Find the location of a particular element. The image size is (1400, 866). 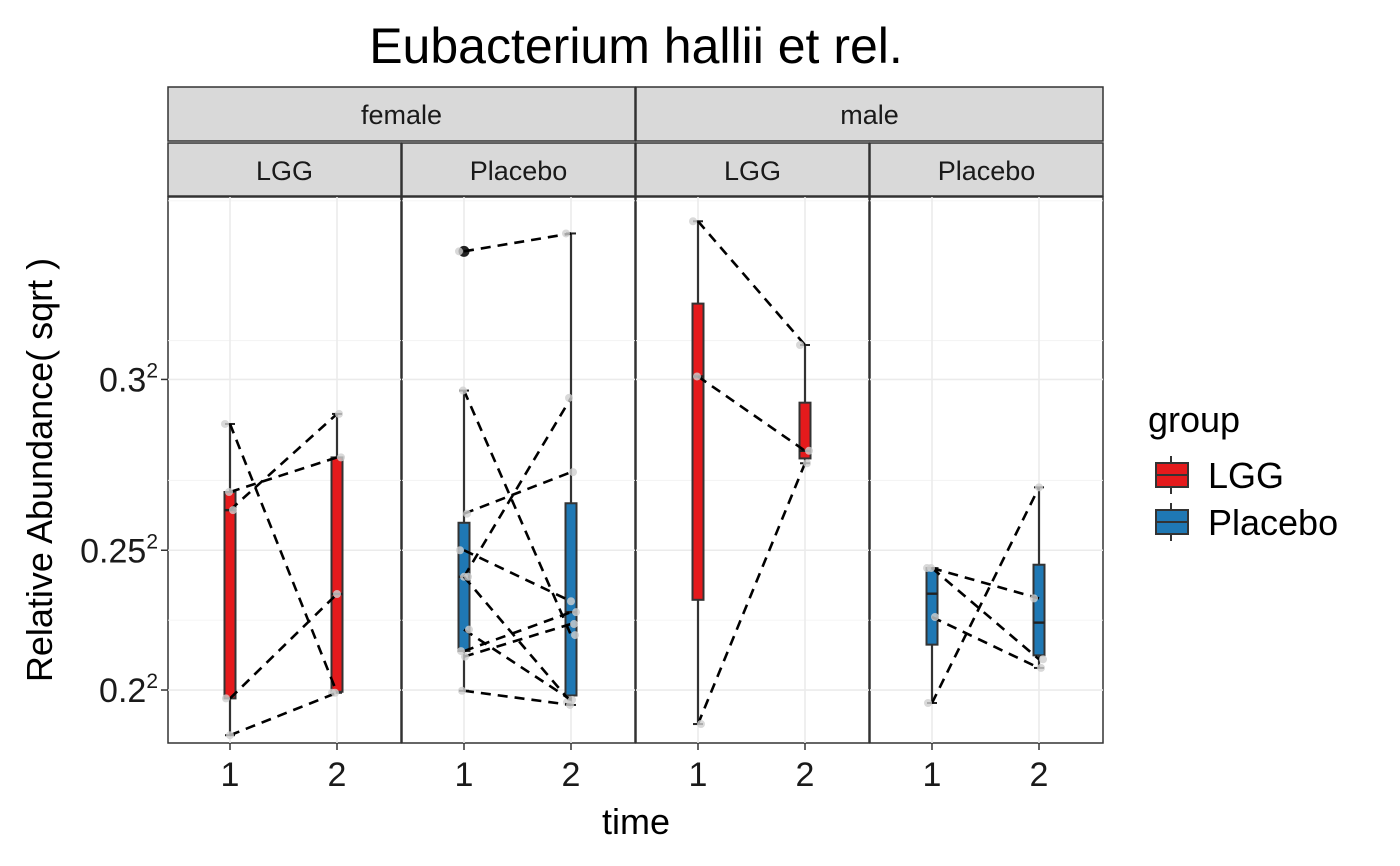

strip-male: male is located at coordinates (869, 115).